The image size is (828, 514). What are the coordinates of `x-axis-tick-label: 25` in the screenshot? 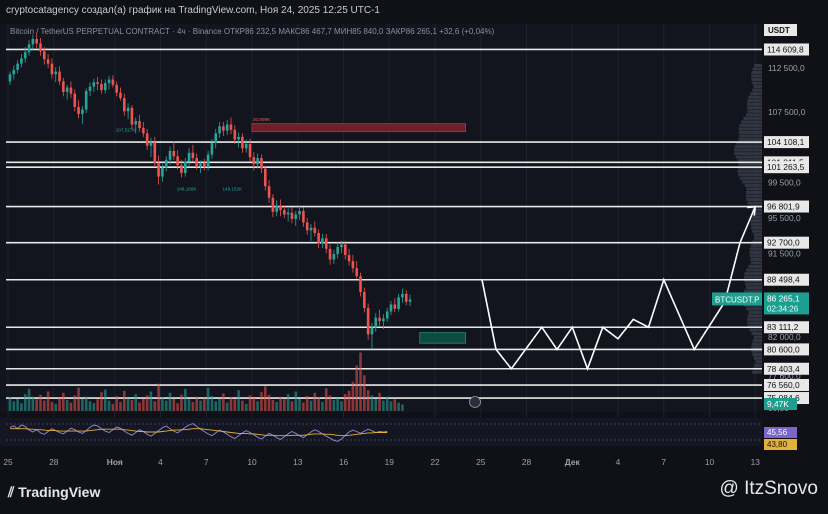 It's located at (481, 462).